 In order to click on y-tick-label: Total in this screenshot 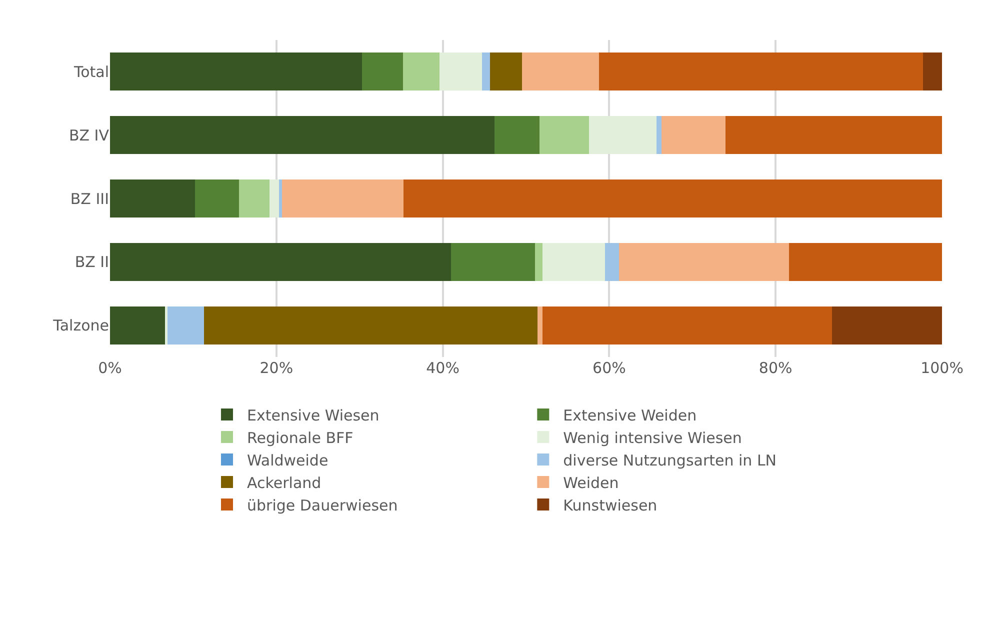, I will do `click(90, 71)`.